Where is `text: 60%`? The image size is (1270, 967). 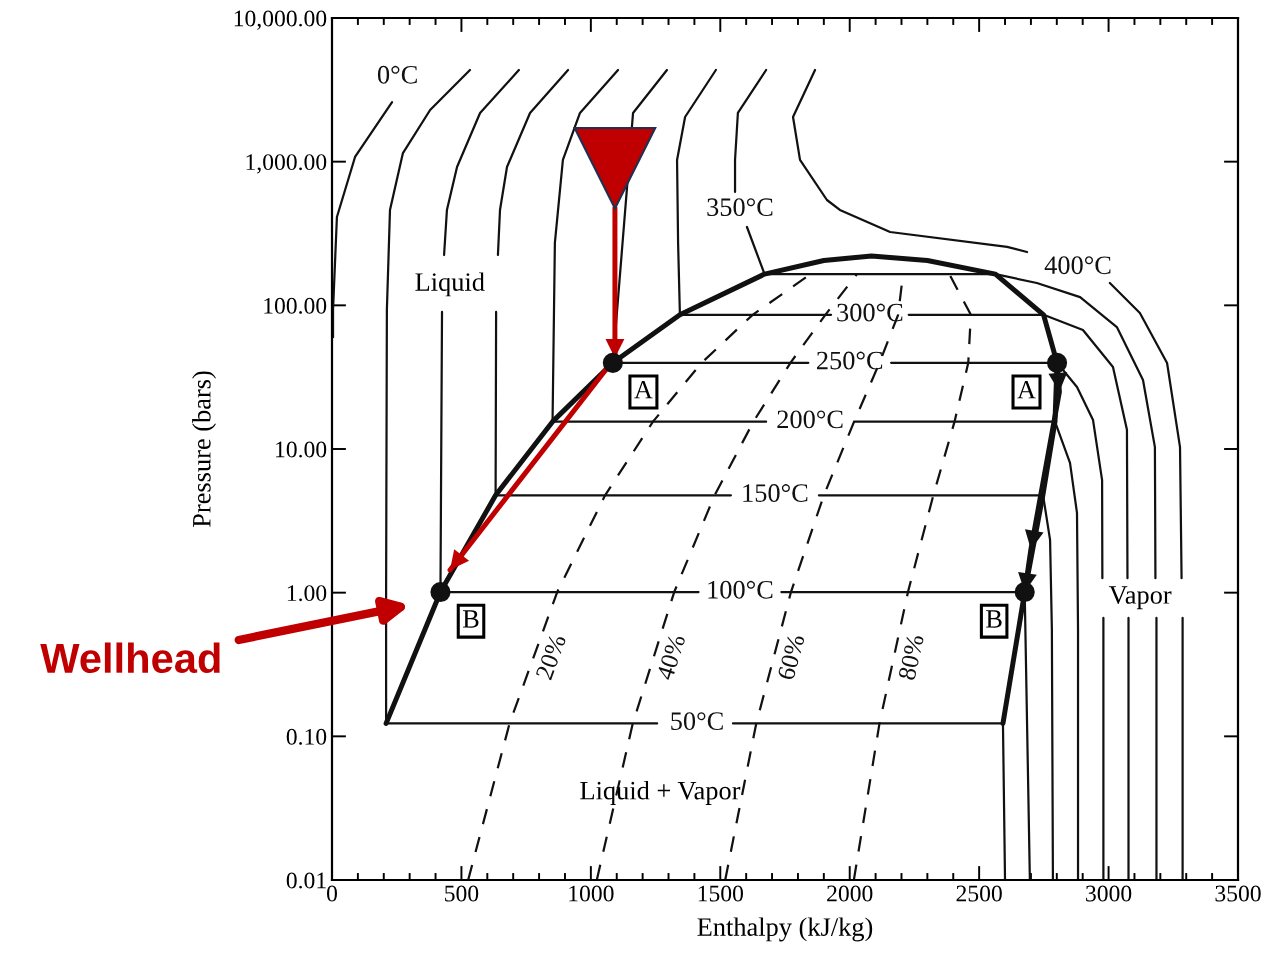 text: 60% is located at coordinates (791, 657).